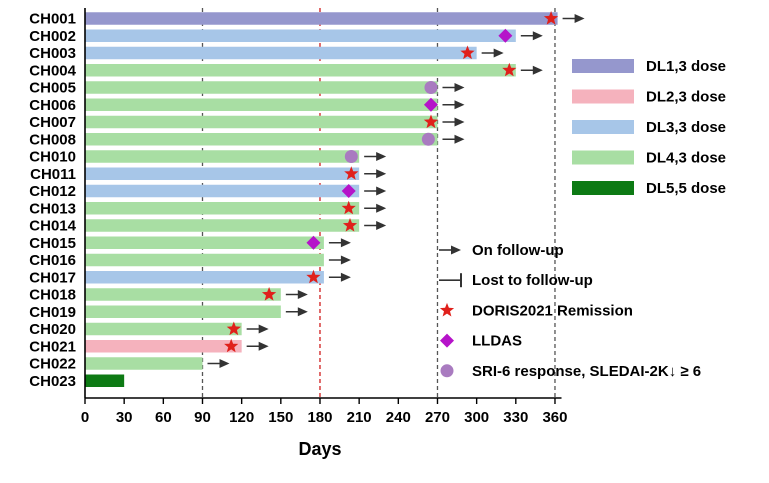 The height and width of the screenshot is (483, 769). I want to click on bar-CH008, so click(261, 139).